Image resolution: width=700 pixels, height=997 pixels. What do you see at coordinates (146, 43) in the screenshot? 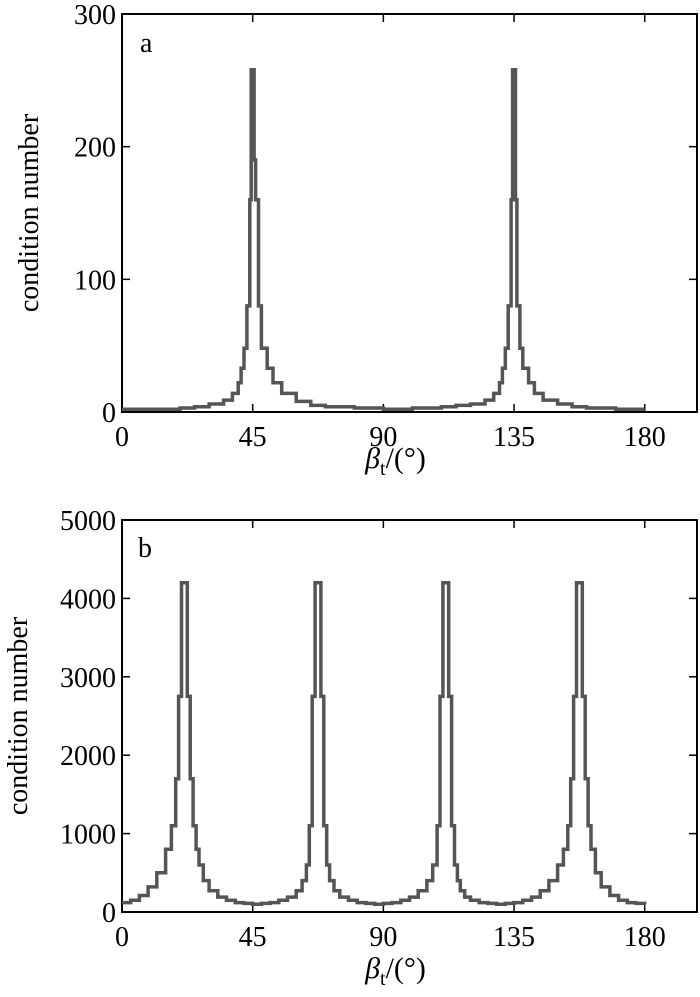
I see `panel-label: a` at bounding box center [146, 43].